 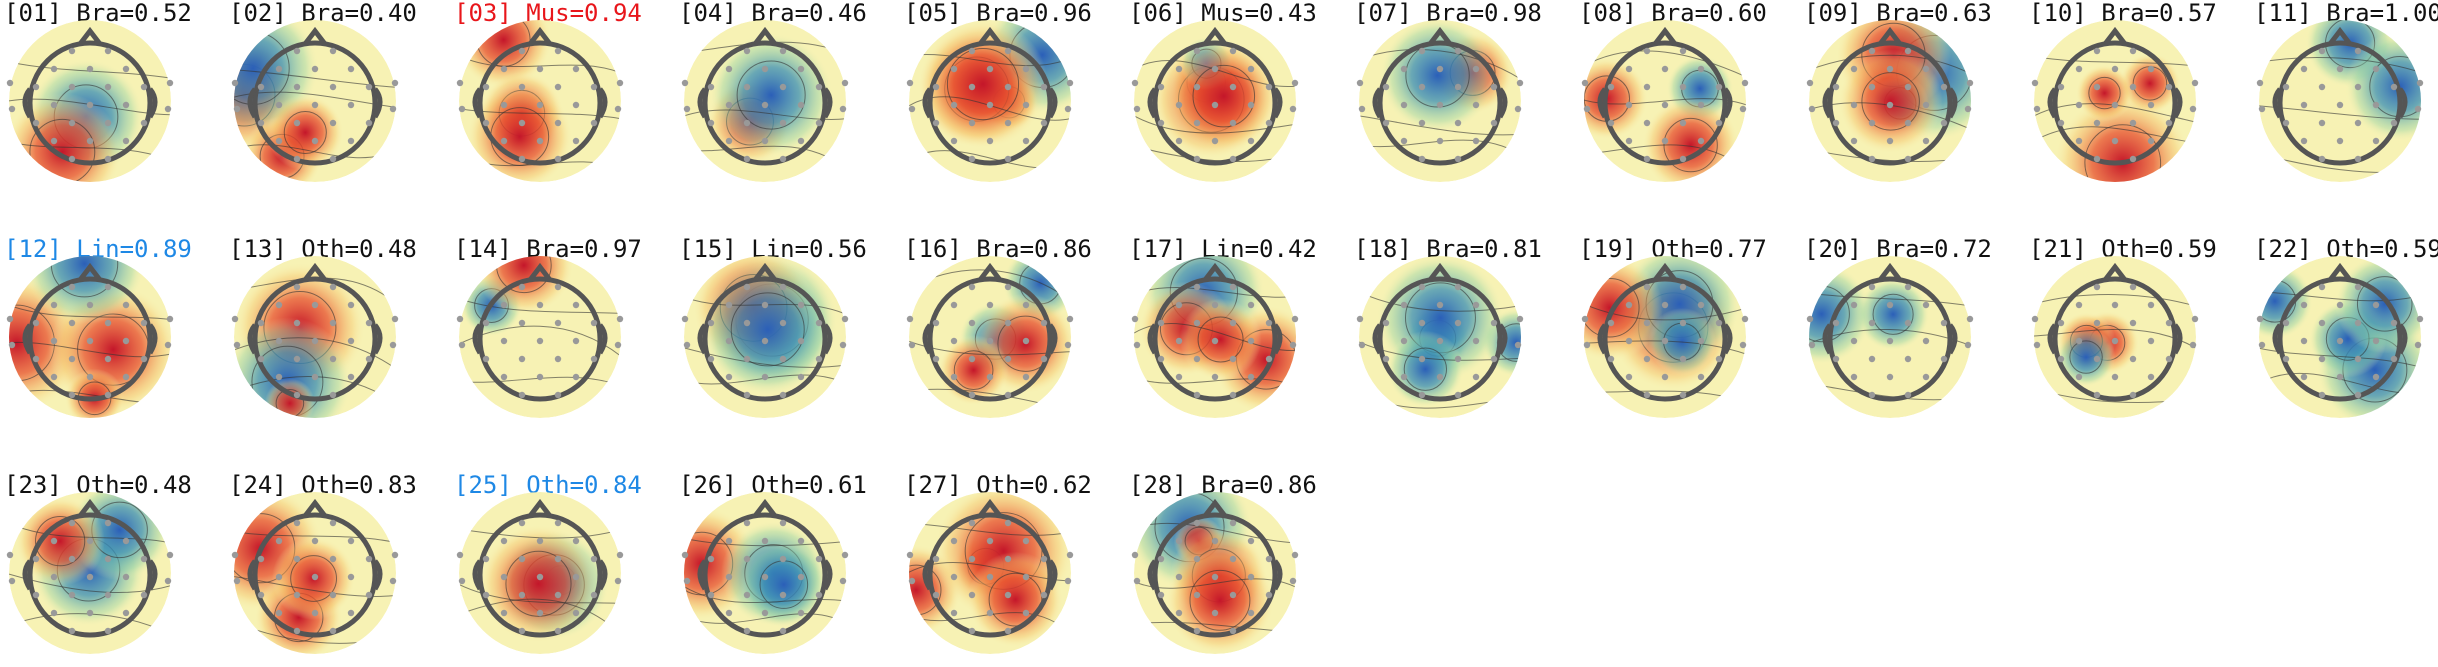 I want to click on component-tile: [27] Oth=0.62, so click(x=998, y=562).